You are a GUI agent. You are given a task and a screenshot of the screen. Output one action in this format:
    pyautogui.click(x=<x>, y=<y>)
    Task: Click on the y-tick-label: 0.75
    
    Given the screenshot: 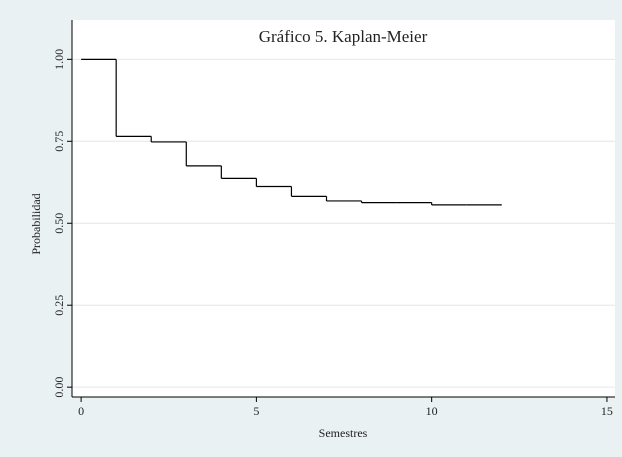 What is the action you would take?
    pyautogui.click(x=59, y=141)
    